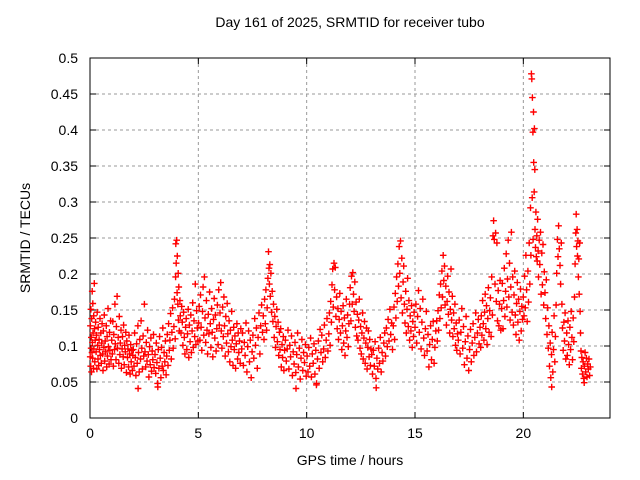 The width and height of the screenshot is (640, 480). I want to click on y-tick-label: 0, so click(74, 418).